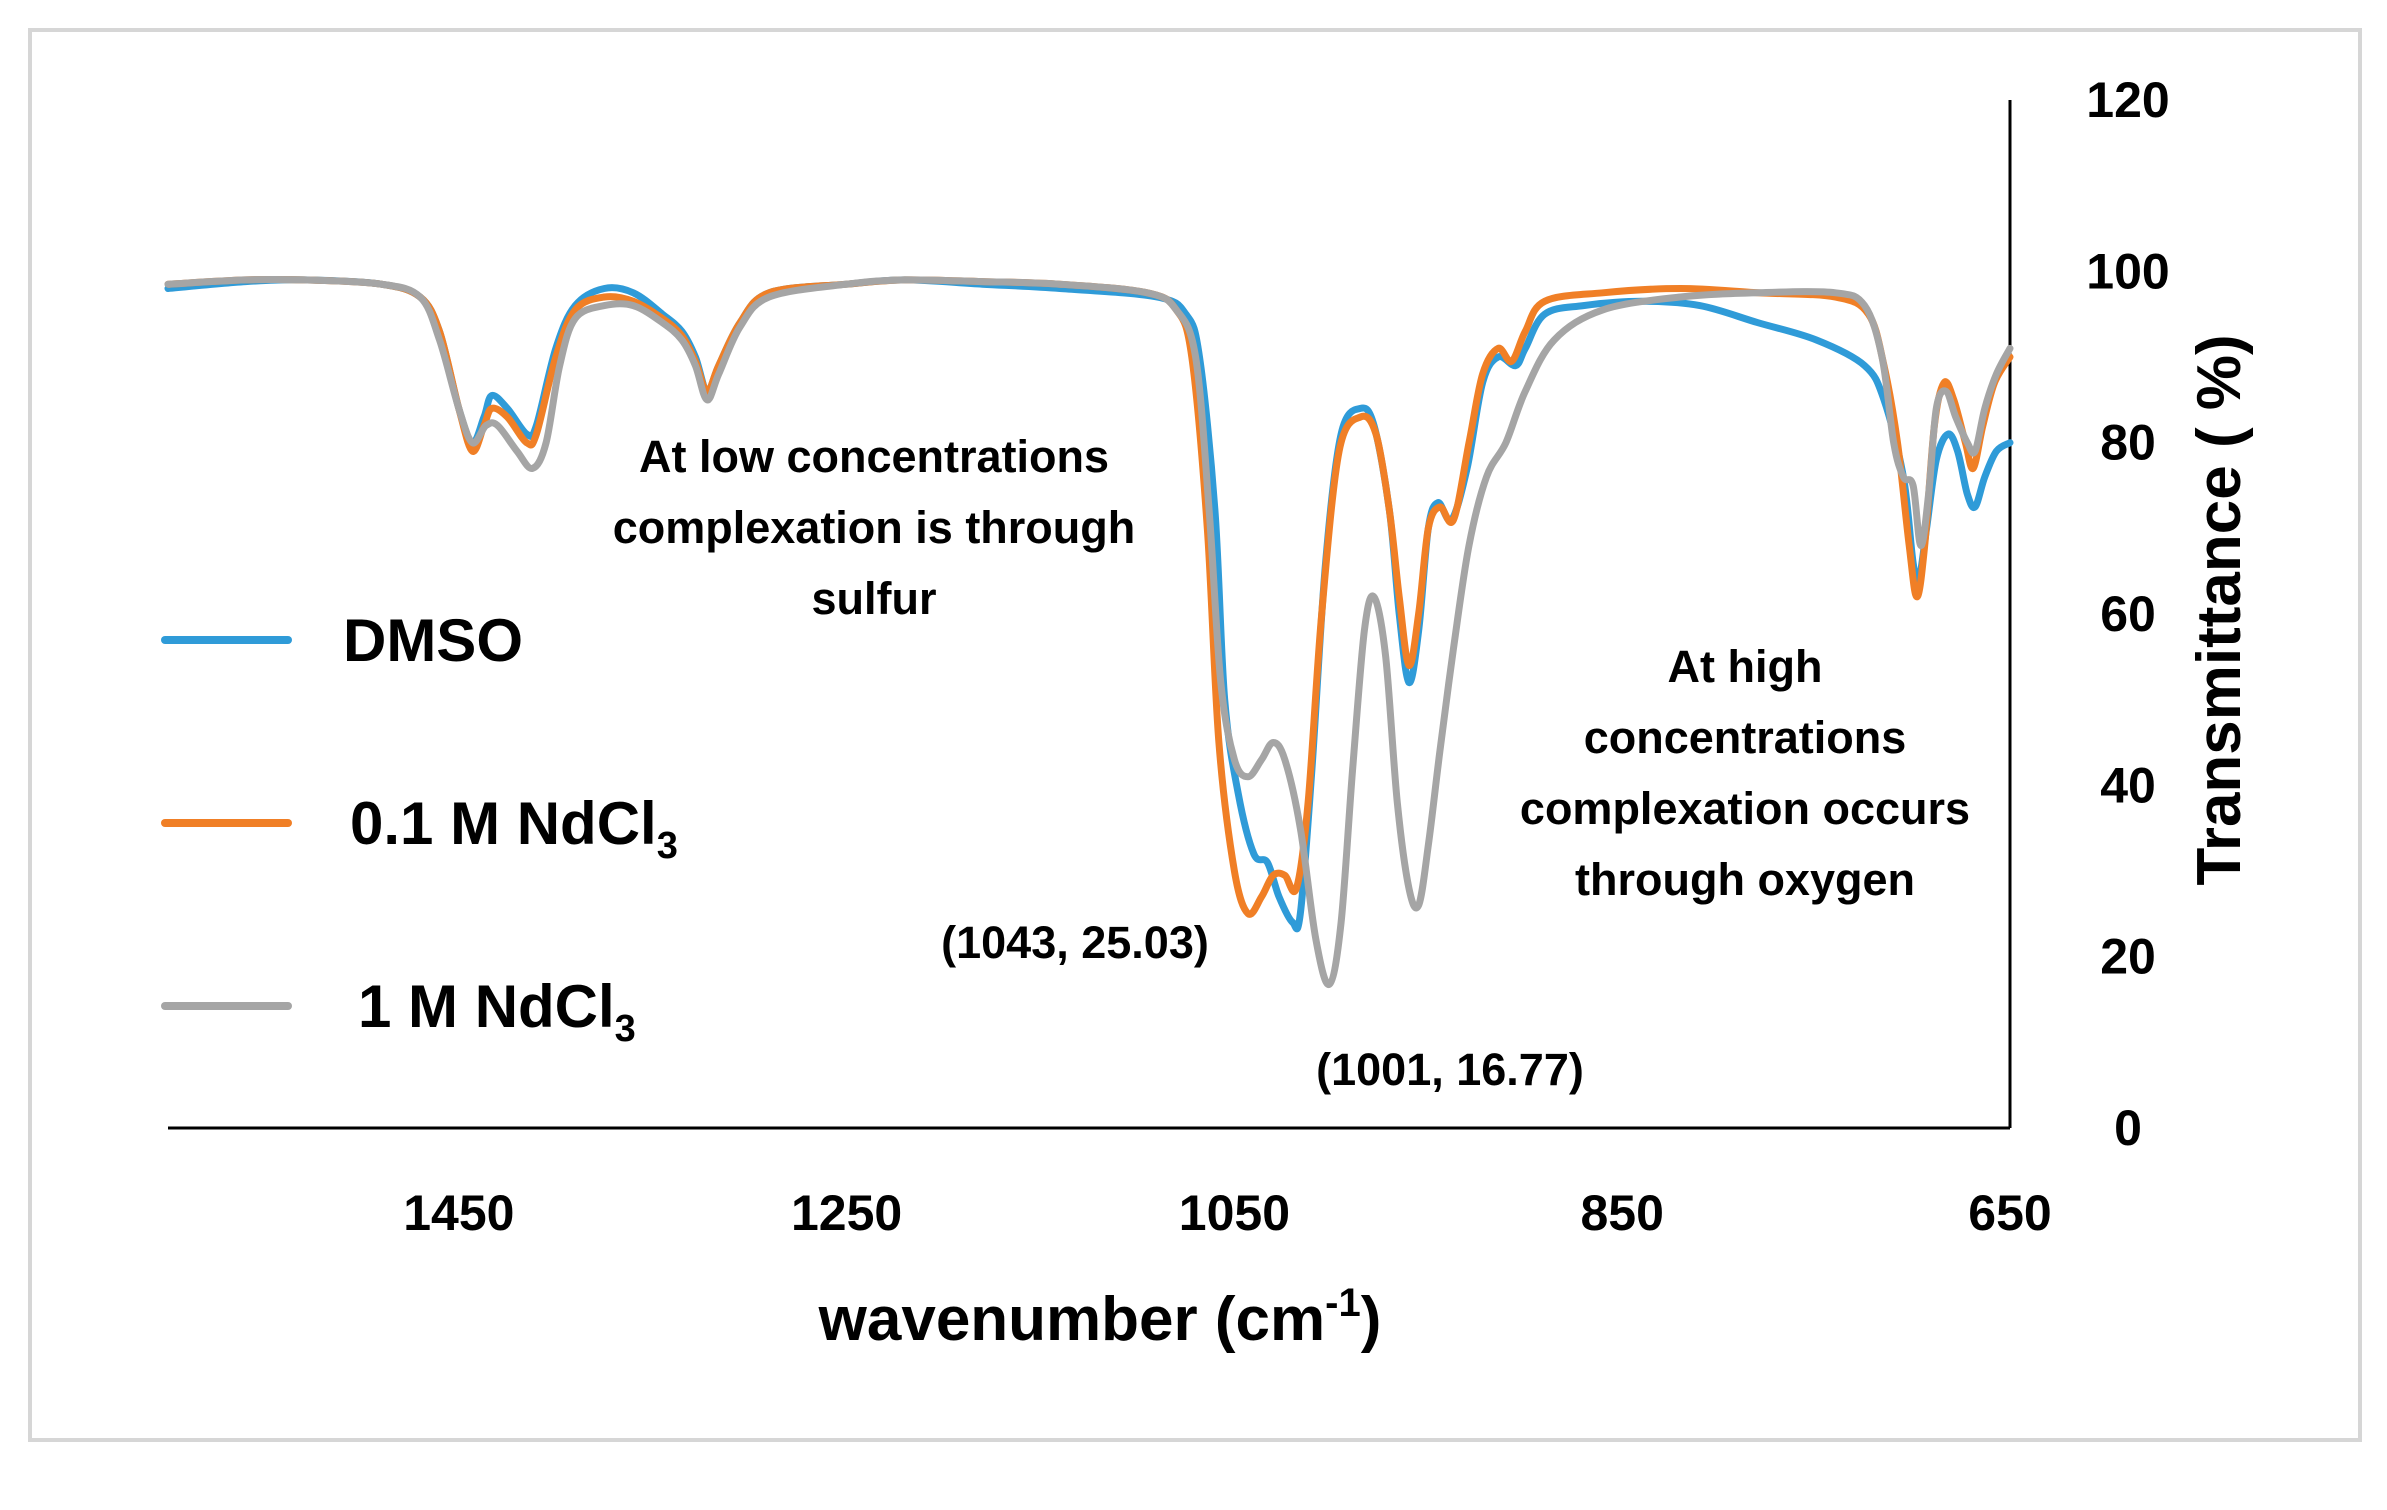 The height and width of the screenshot is (1510, 2387). Describe the element at coordinates (458, 1213) in the screenshot. I see `x-tick-label-1450: 1450` at that location.